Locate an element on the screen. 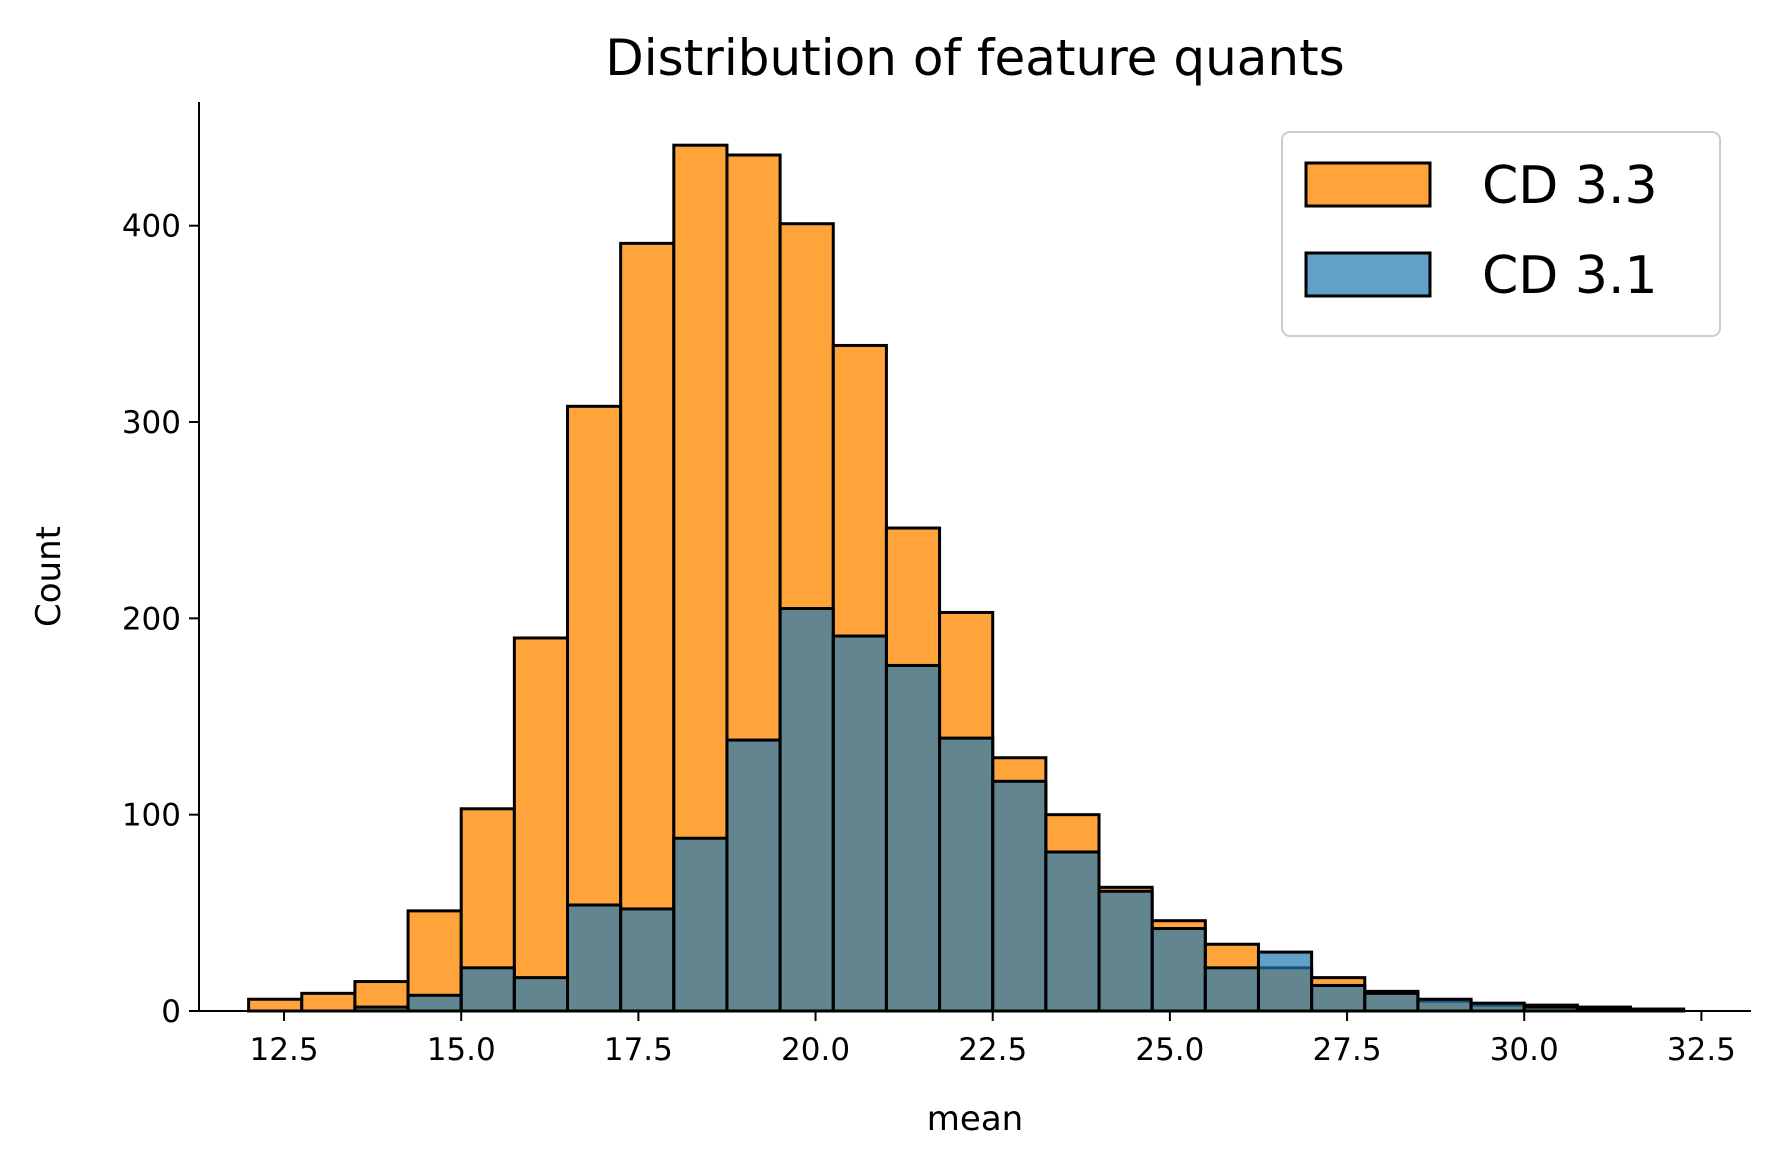 The width and height of the screenshot is (1771, 1167). x-tick-label: 20.0 is located at coordinates (815, 1050).